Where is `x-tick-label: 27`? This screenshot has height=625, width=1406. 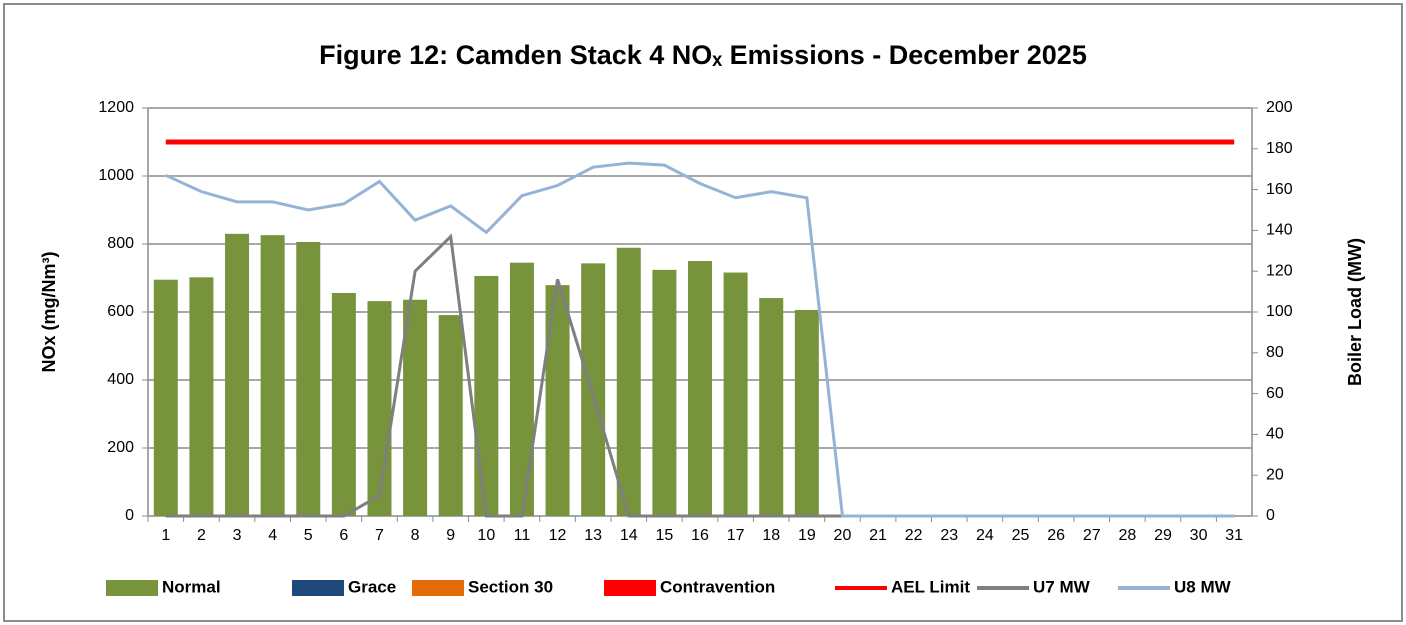 x-tick-label: 27 is located at coordinates (1092, 535).